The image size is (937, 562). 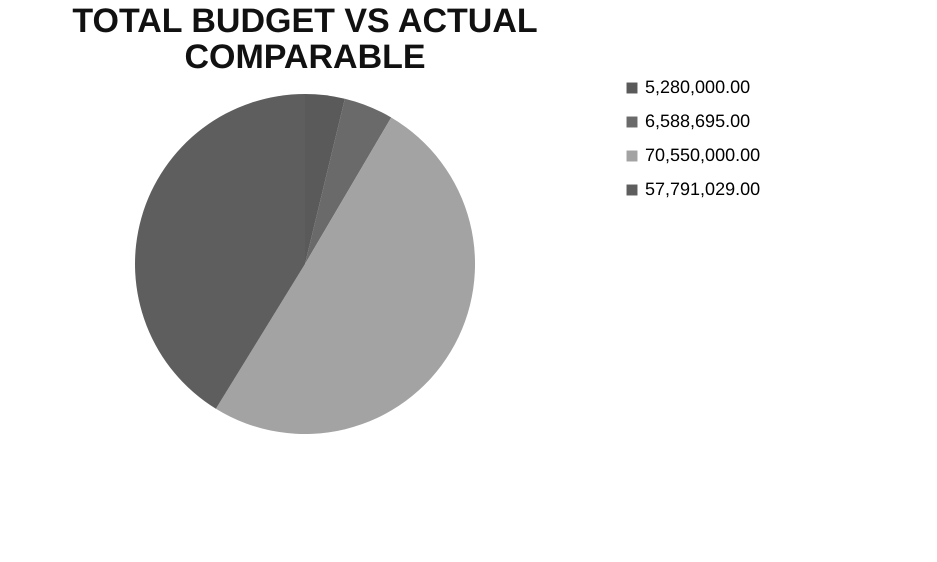 I want to click on text: TOTAL BUDGET VS ACTUAL, so click(x=305, y=21).